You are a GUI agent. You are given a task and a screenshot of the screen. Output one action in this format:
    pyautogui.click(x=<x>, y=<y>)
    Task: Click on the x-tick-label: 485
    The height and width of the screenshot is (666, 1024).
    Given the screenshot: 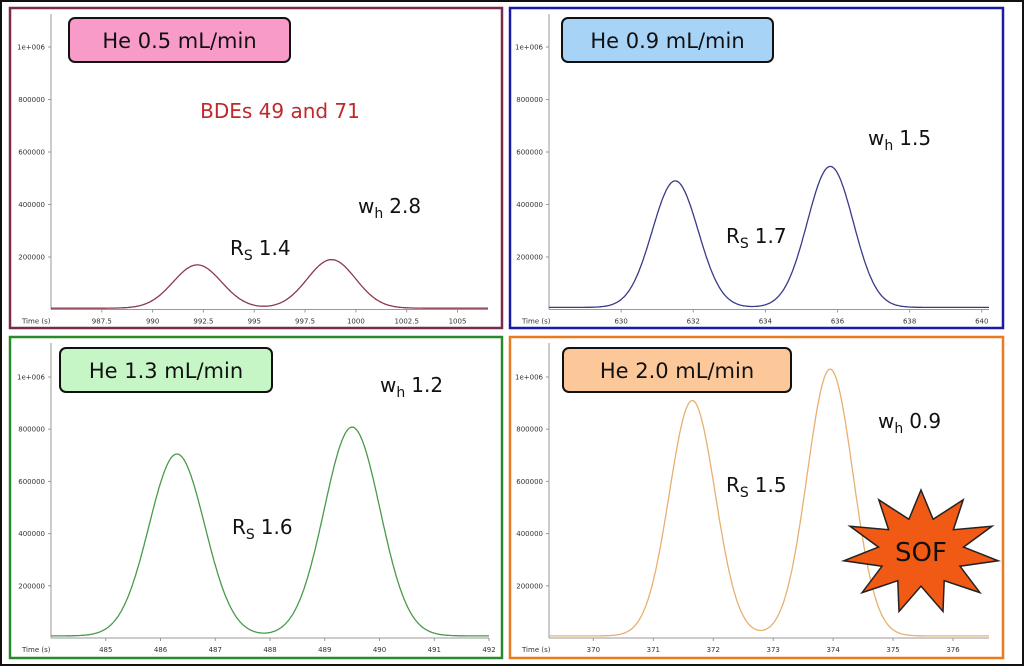 What is the action you would take?
    pyautogui.click(x=105, y=650)
    